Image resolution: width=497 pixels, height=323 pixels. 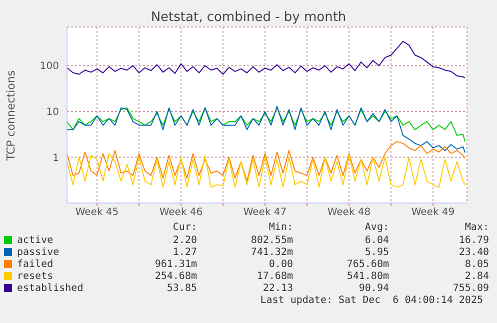 What do you see at coordinates (373, 288) in the screenshot?
I see `text: 90.94` at bounding box center [373, 288].